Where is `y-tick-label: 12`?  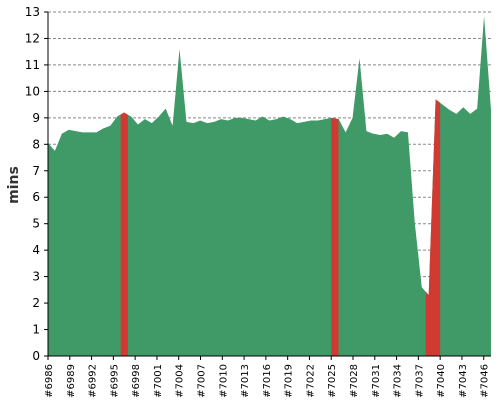
y-tick-label: 12 is located at coordinates (32, 38).